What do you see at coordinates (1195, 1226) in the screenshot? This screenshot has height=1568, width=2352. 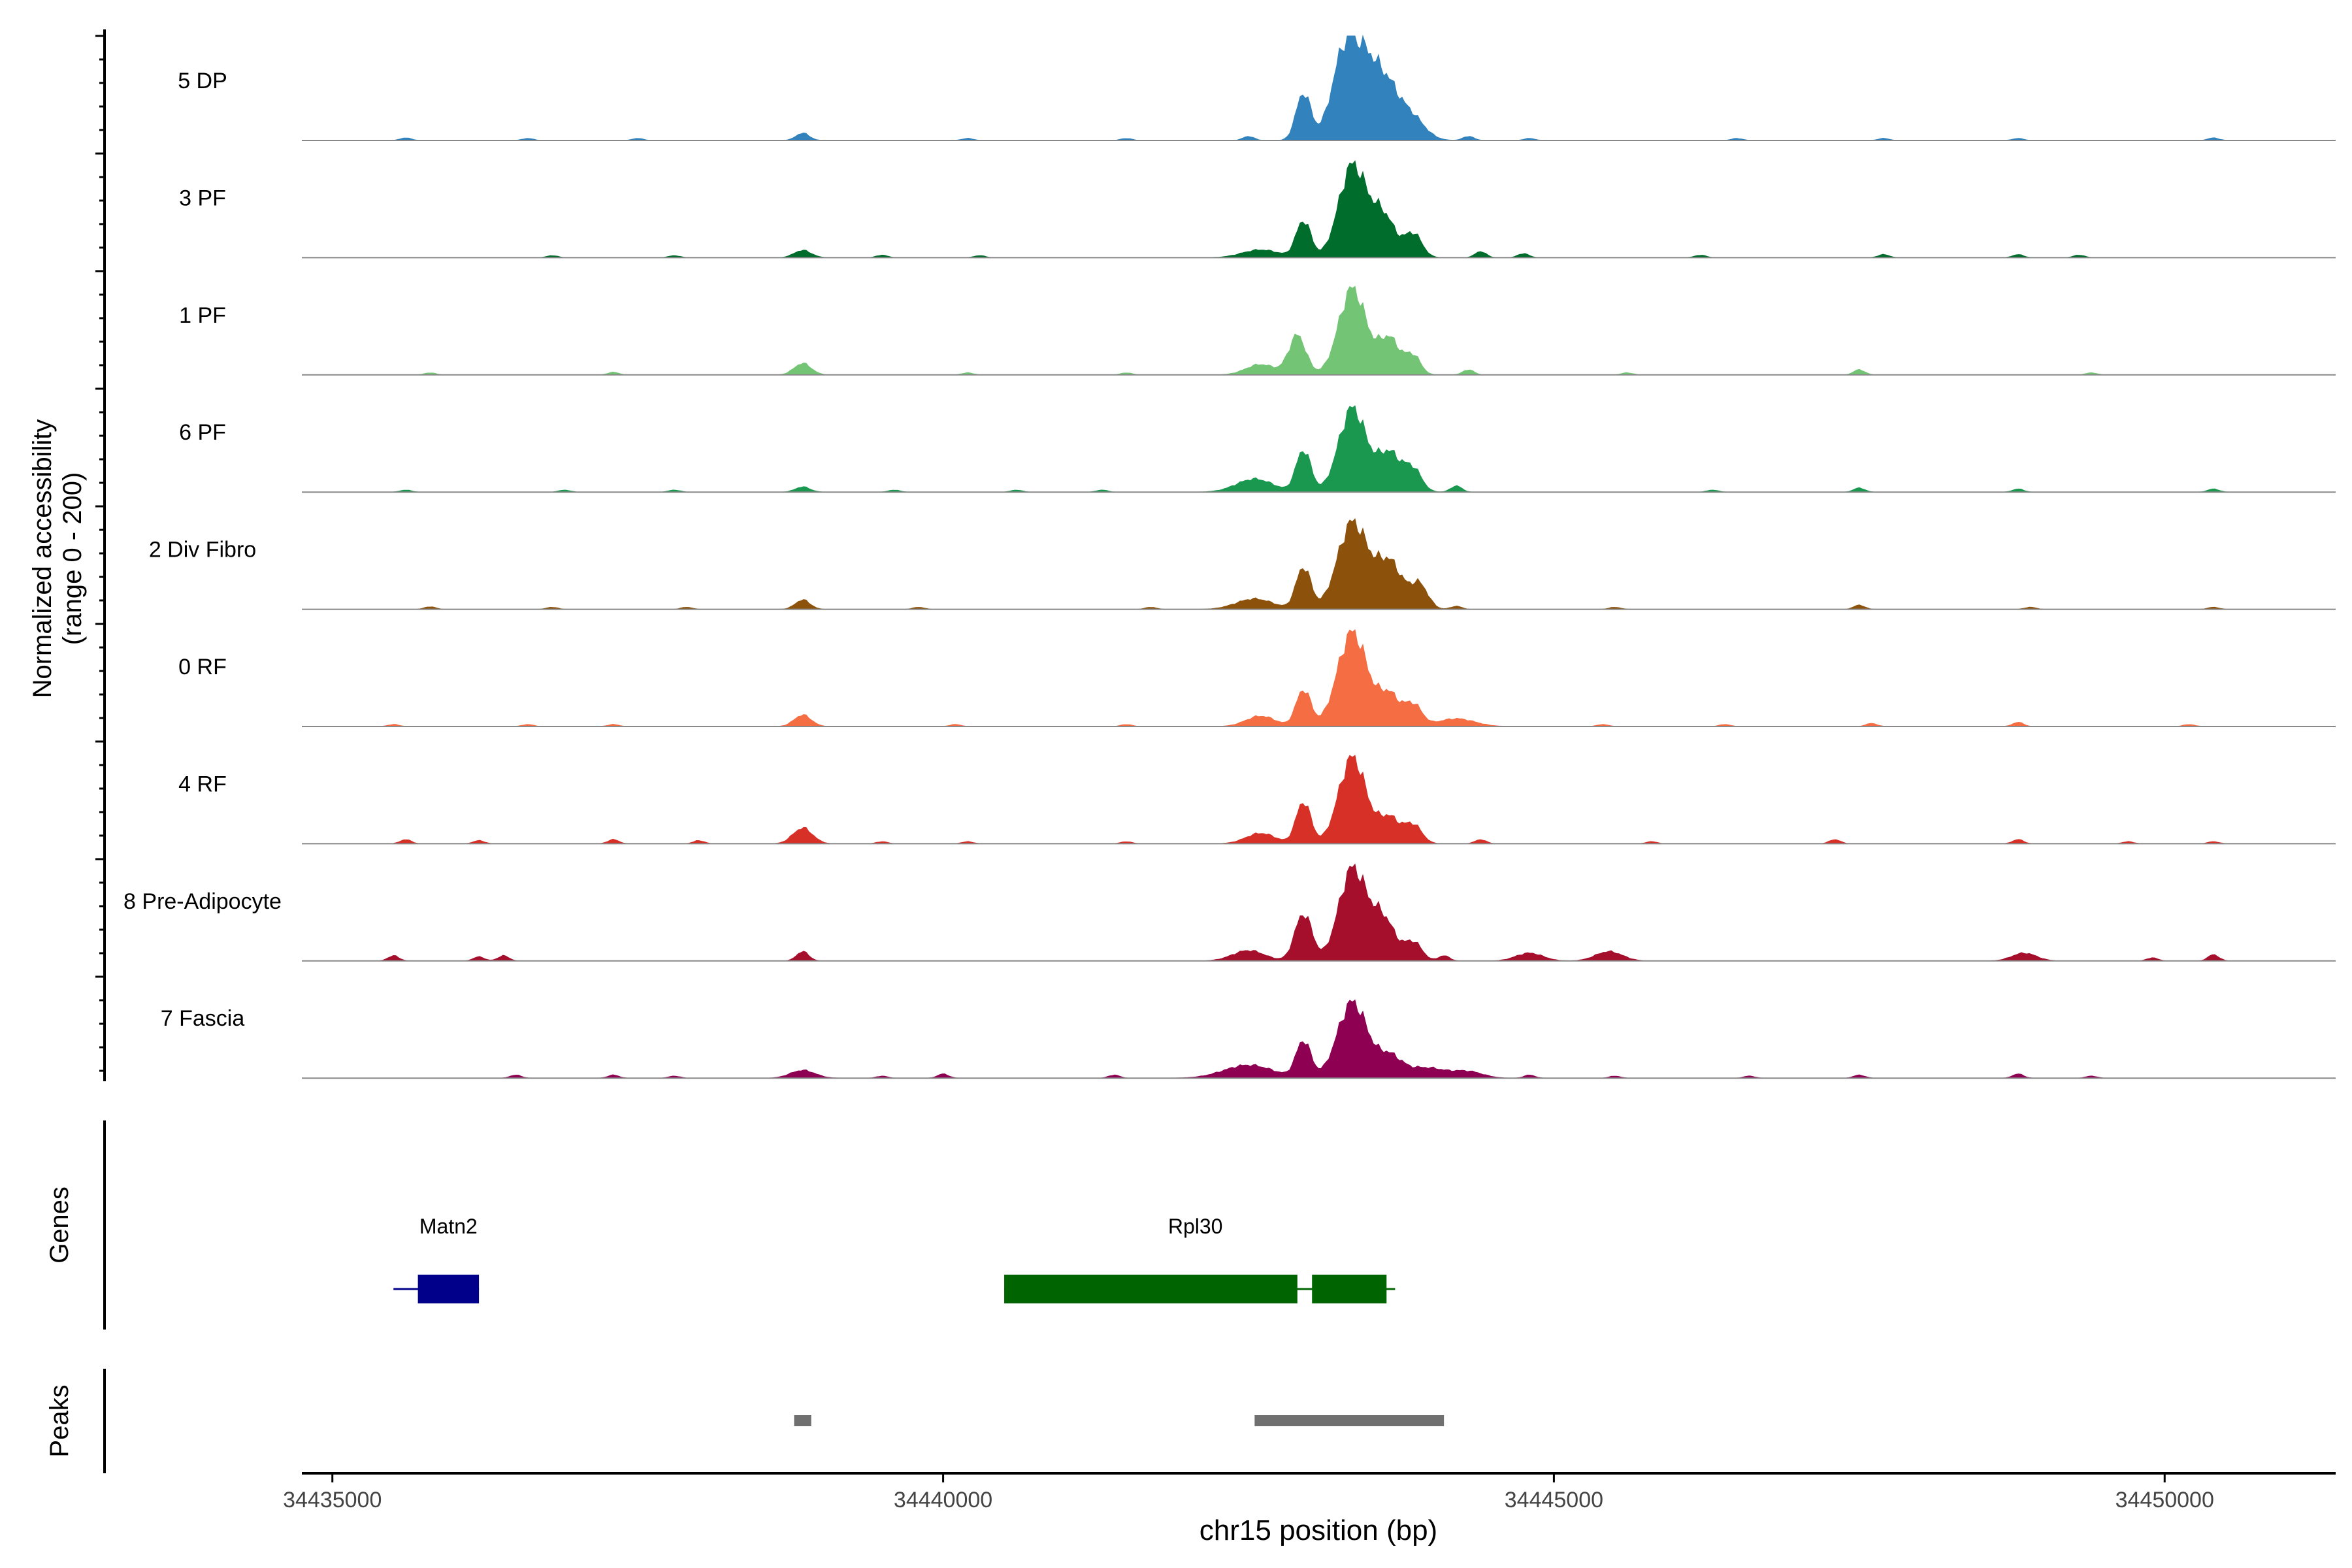 I see `gene-label: Rpl30` at bounding box center [1195, 1226].